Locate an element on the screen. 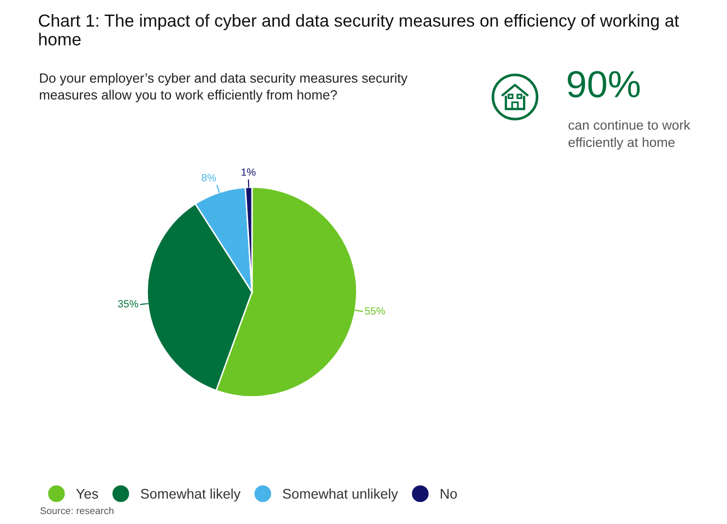 This screenshot has width=727, height=524. text: 90% is located at coordinates (604, 84).